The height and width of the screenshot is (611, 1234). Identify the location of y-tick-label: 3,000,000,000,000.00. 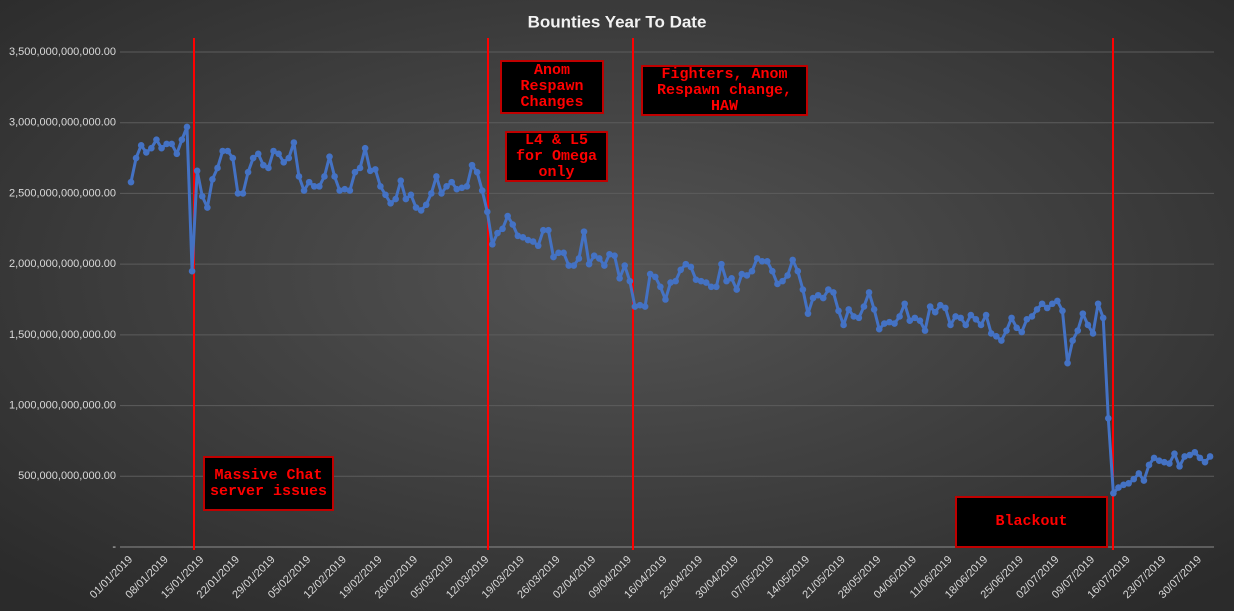
(62, 123).